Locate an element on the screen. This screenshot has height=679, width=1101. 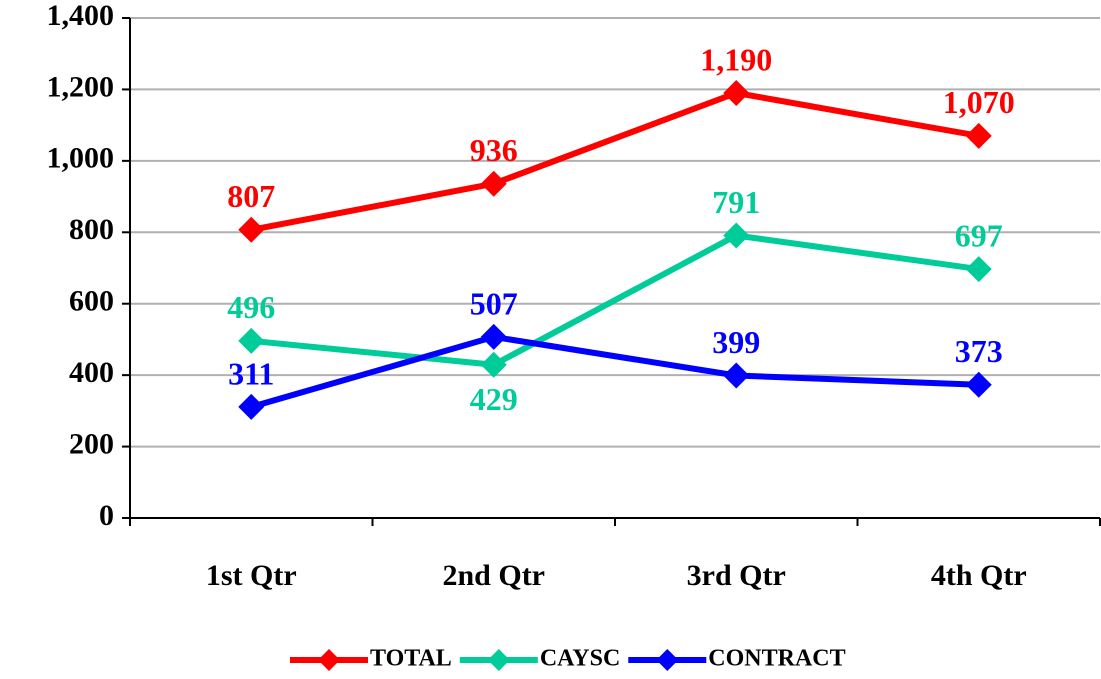
legend-label: TOTAL is located at coordinates (411, 659).